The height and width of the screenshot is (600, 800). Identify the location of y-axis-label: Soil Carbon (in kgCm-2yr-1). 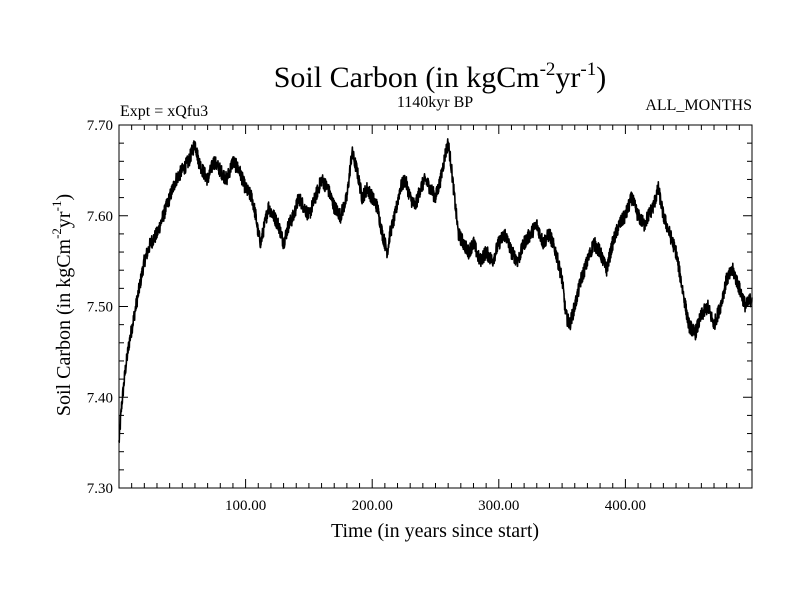
(62, 305).